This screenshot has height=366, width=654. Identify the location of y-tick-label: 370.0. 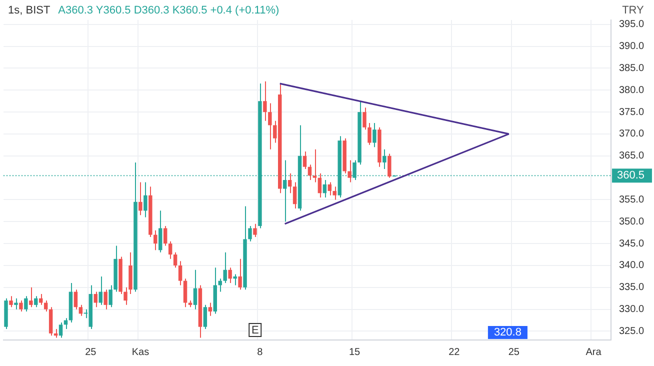
(631, 134).